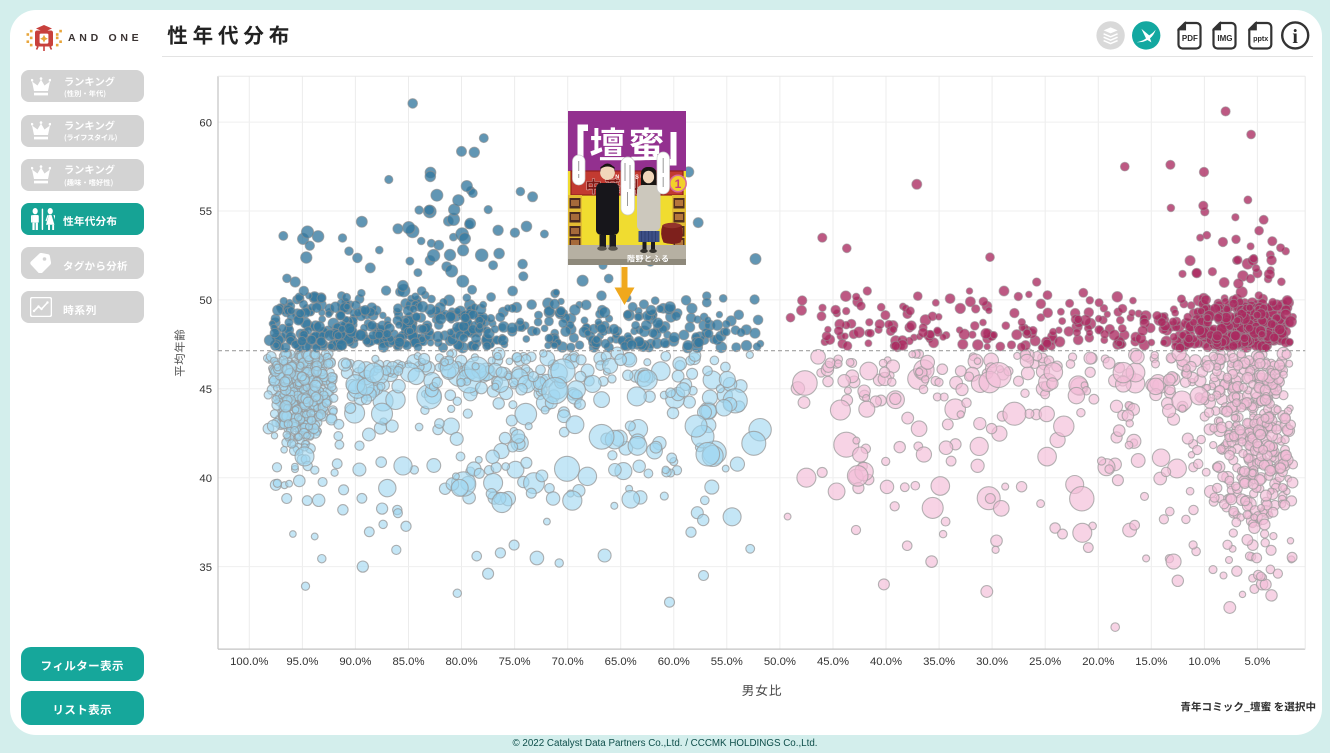 The height and width of the screenshot is (753, 1330). I want to click on svg-text: 100.0%, so click(249, 662).